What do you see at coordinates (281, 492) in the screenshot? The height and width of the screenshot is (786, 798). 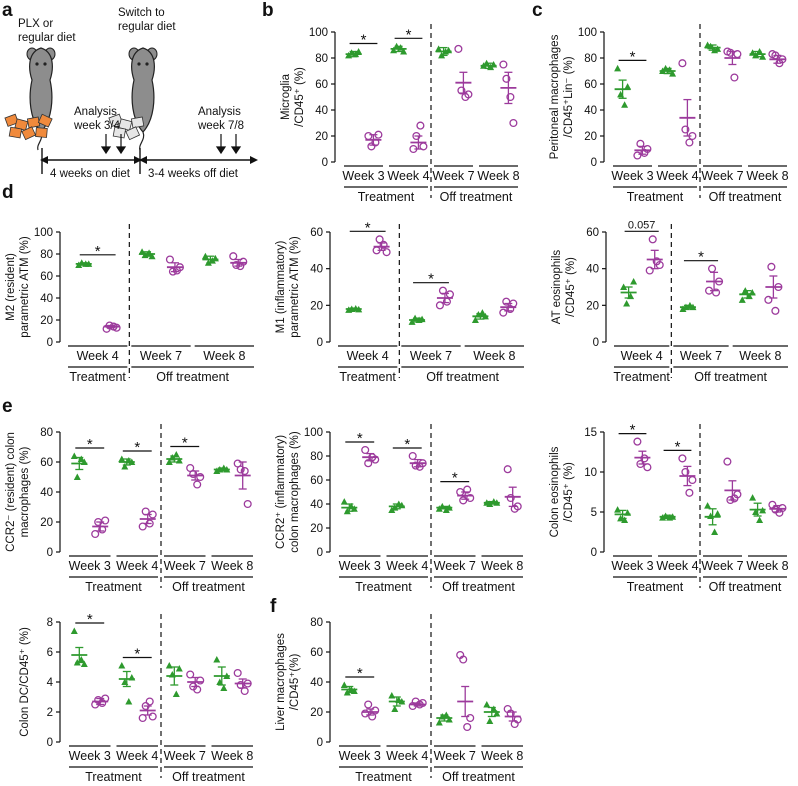 I see `y-axis-label: CCR2⁺ (inflammatory)` at bounding box center [281, 492].